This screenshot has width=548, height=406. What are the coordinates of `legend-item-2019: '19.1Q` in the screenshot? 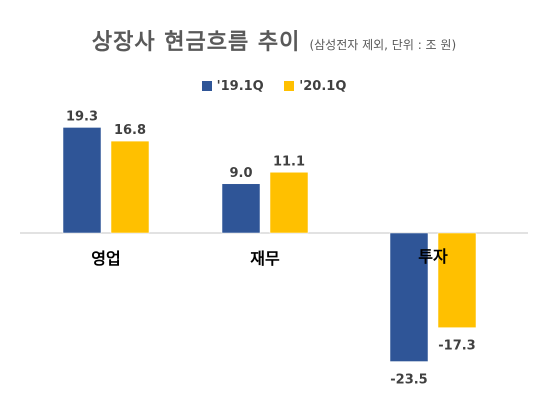 It's located at (232, 86).